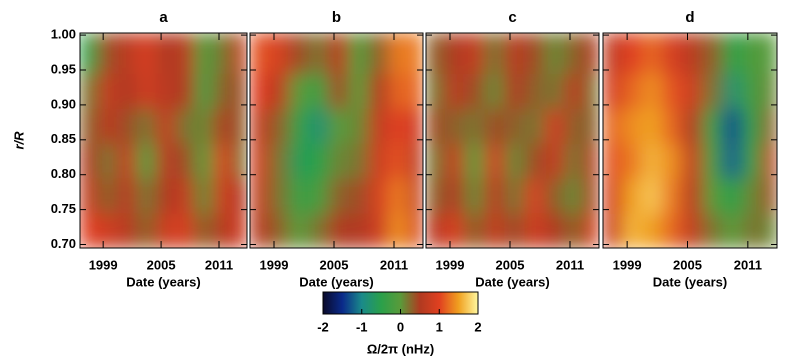  What do you see at coordinates (336, 17) in the screenshot?
I see `panel-title: b` at bounding box center [336, 17].